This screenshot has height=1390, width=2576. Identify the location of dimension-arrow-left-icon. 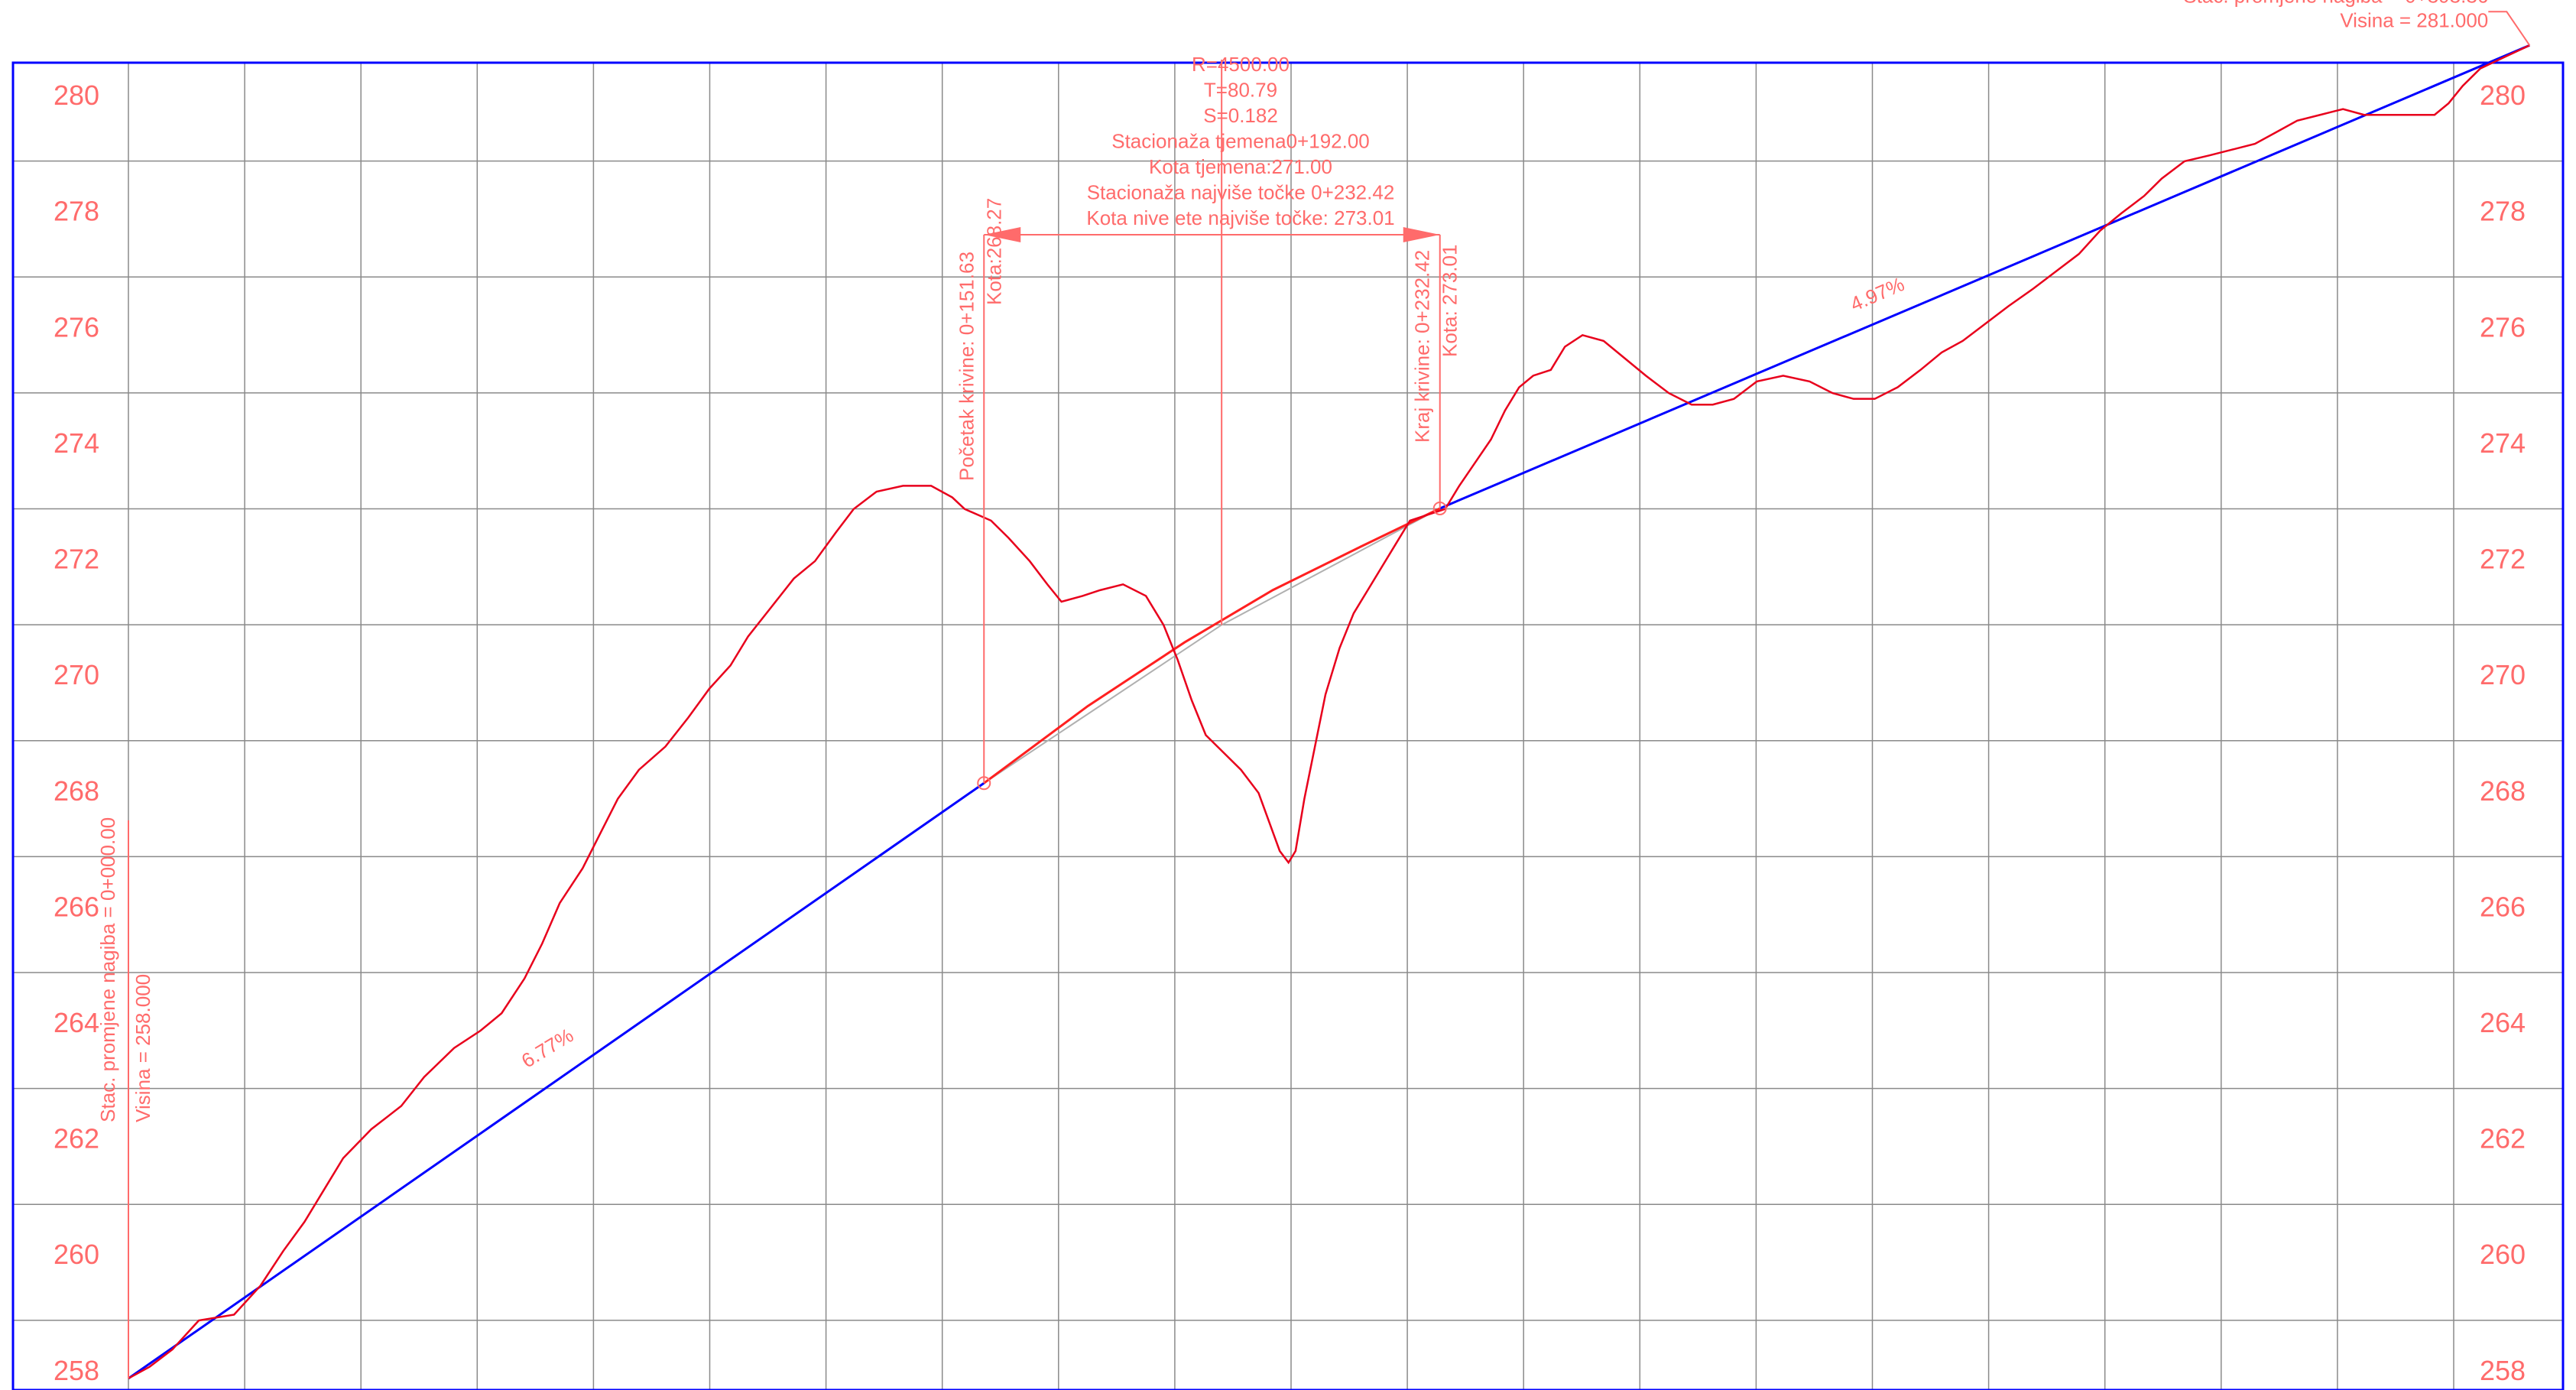
(1002, 234).